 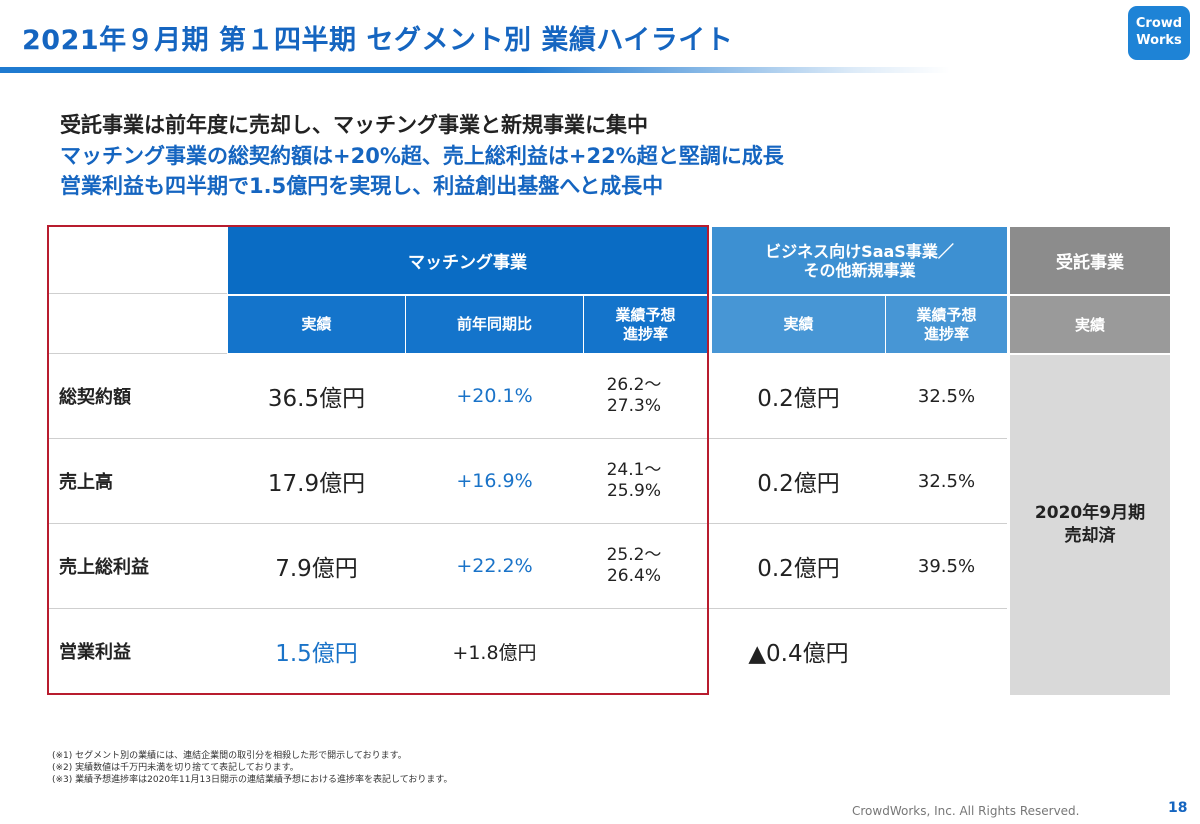 I want to click on matching-group-header: マッチング事業, so click(x=467, y=260).